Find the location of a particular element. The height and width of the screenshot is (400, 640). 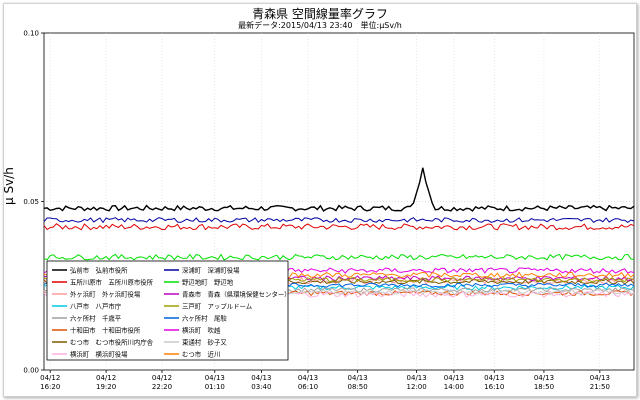

legend-label: 深浦町 深浦町役場 is located at coordinates (211, 269).